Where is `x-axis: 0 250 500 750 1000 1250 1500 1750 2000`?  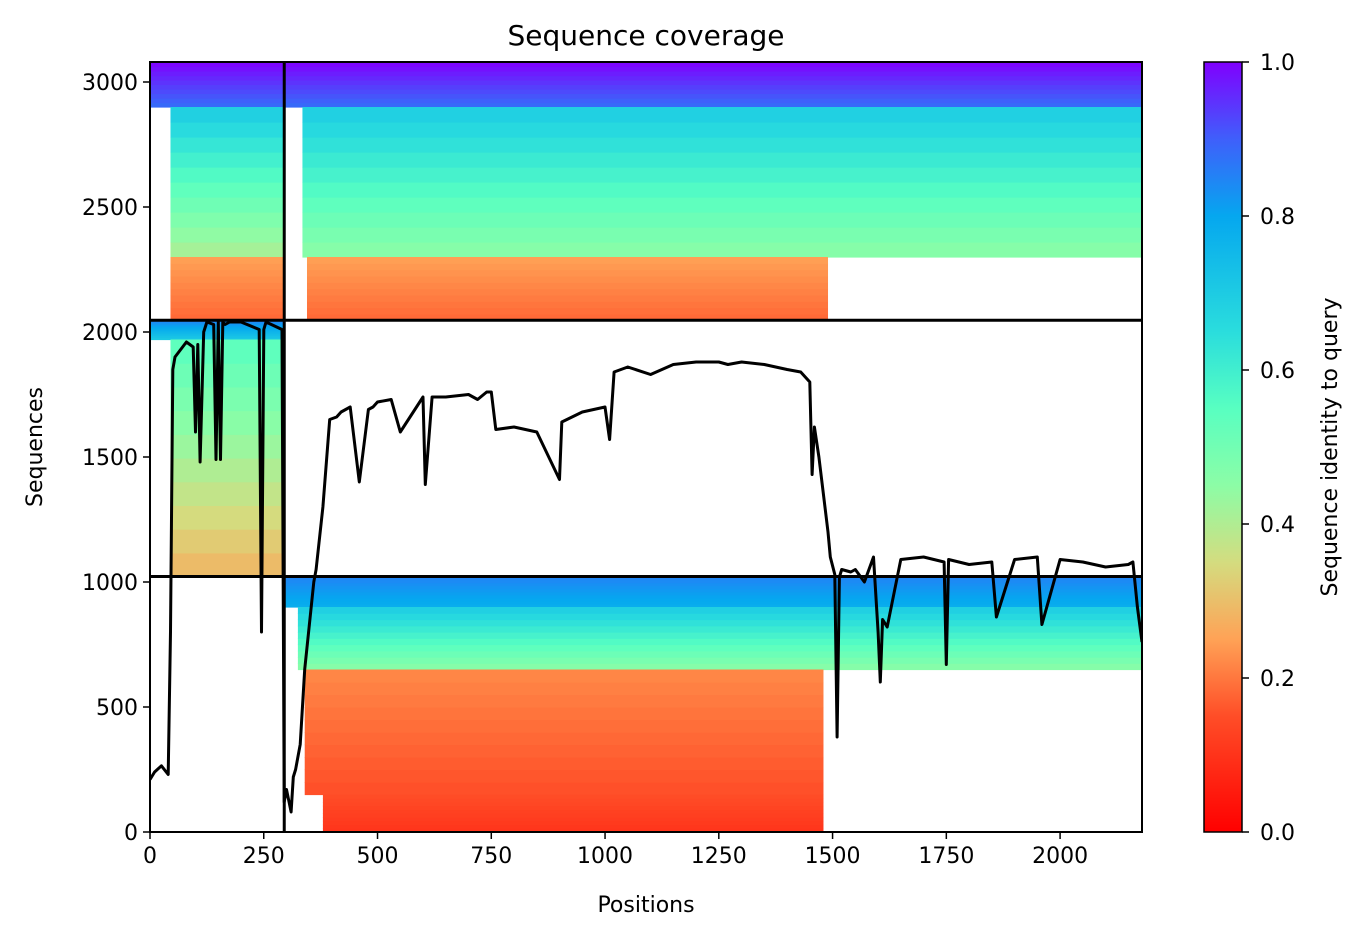 x-axis: 0 250 500 750 1000 1250 1500 1750 2000 is located at coordinates (615, 850).